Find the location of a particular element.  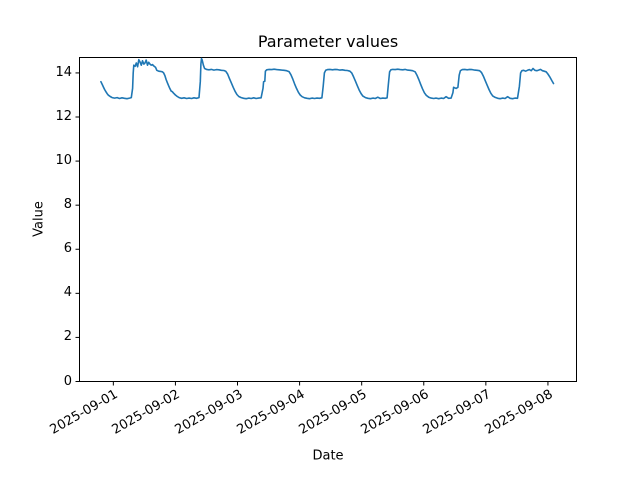

y-tick-label: 10 is located at coordinates (63, 161).